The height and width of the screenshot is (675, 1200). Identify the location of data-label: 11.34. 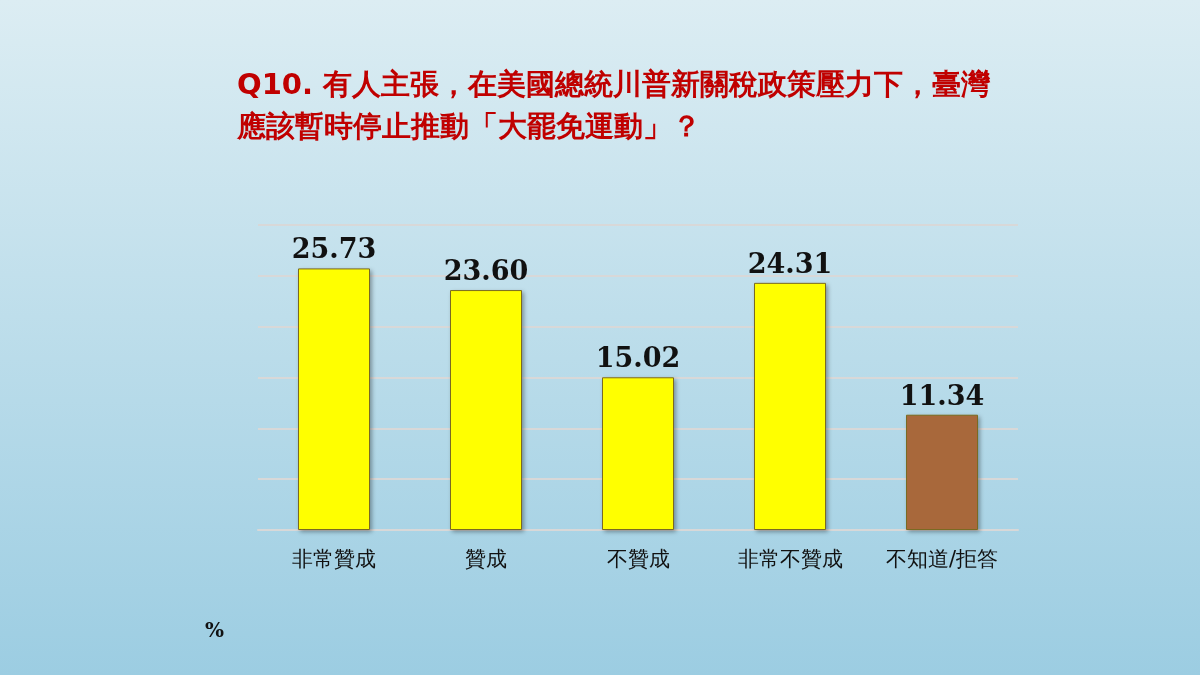
(942, 395).